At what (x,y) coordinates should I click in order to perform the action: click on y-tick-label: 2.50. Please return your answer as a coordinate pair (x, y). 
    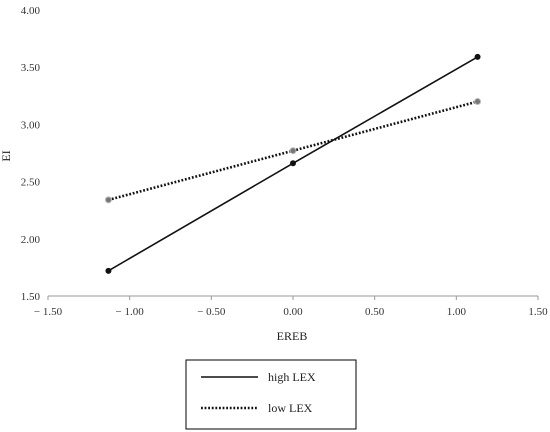
    Looking at the image, I should click on (31, 183).